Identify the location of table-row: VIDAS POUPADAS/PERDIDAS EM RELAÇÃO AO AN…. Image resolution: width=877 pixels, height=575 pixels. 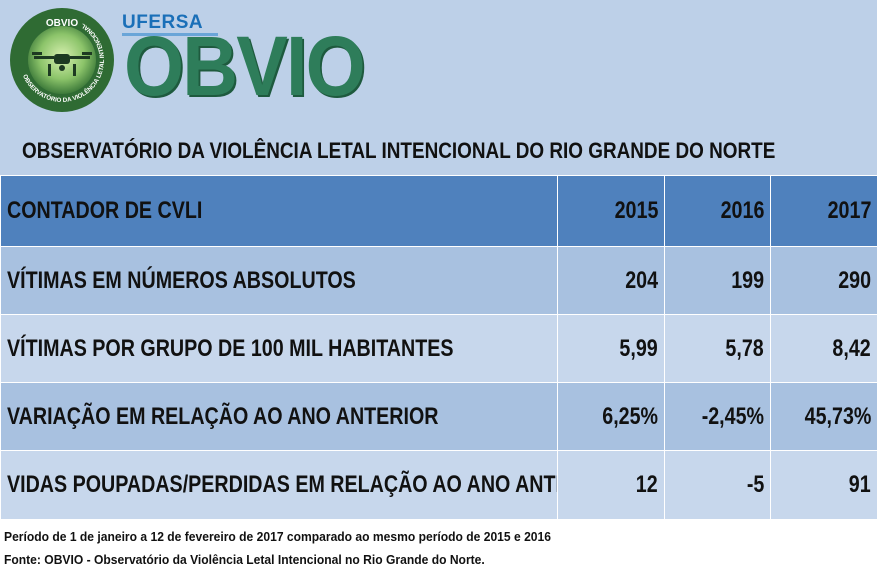
(438, 485).